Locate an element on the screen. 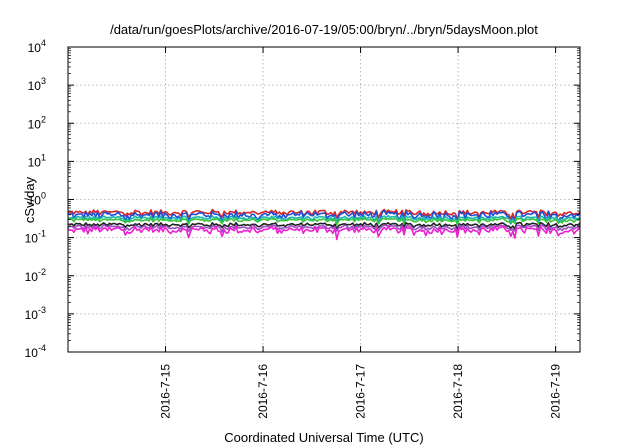 The height and width of the screenshot is (448, 640). x-tick-label: 2016-7-16 is located at coordinates (263, 391).